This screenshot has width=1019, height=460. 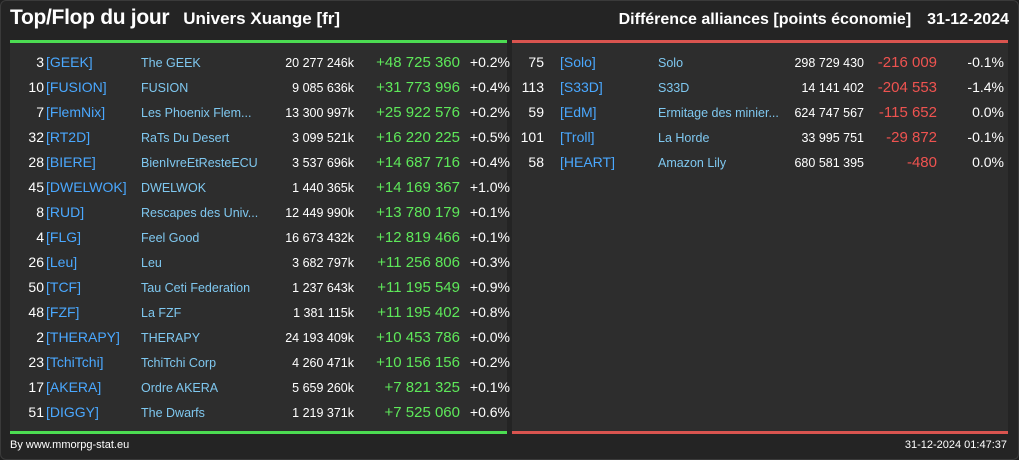 I want to click on alliance-name-link: S33D, so click(x=674, y=88).